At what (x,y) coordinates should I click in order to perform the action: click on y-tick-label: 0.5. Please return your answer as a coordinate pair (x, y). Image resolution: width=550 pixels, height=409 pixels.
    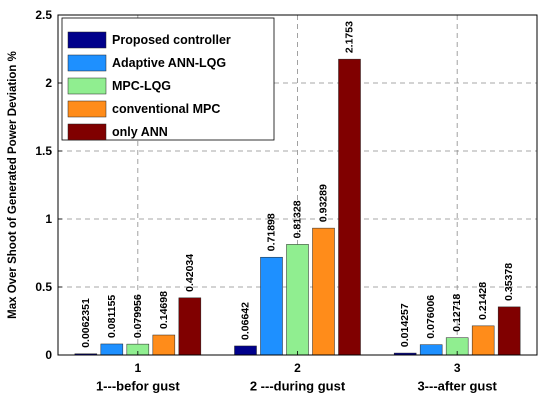
    Looking at the image, I should click on (43, 287).